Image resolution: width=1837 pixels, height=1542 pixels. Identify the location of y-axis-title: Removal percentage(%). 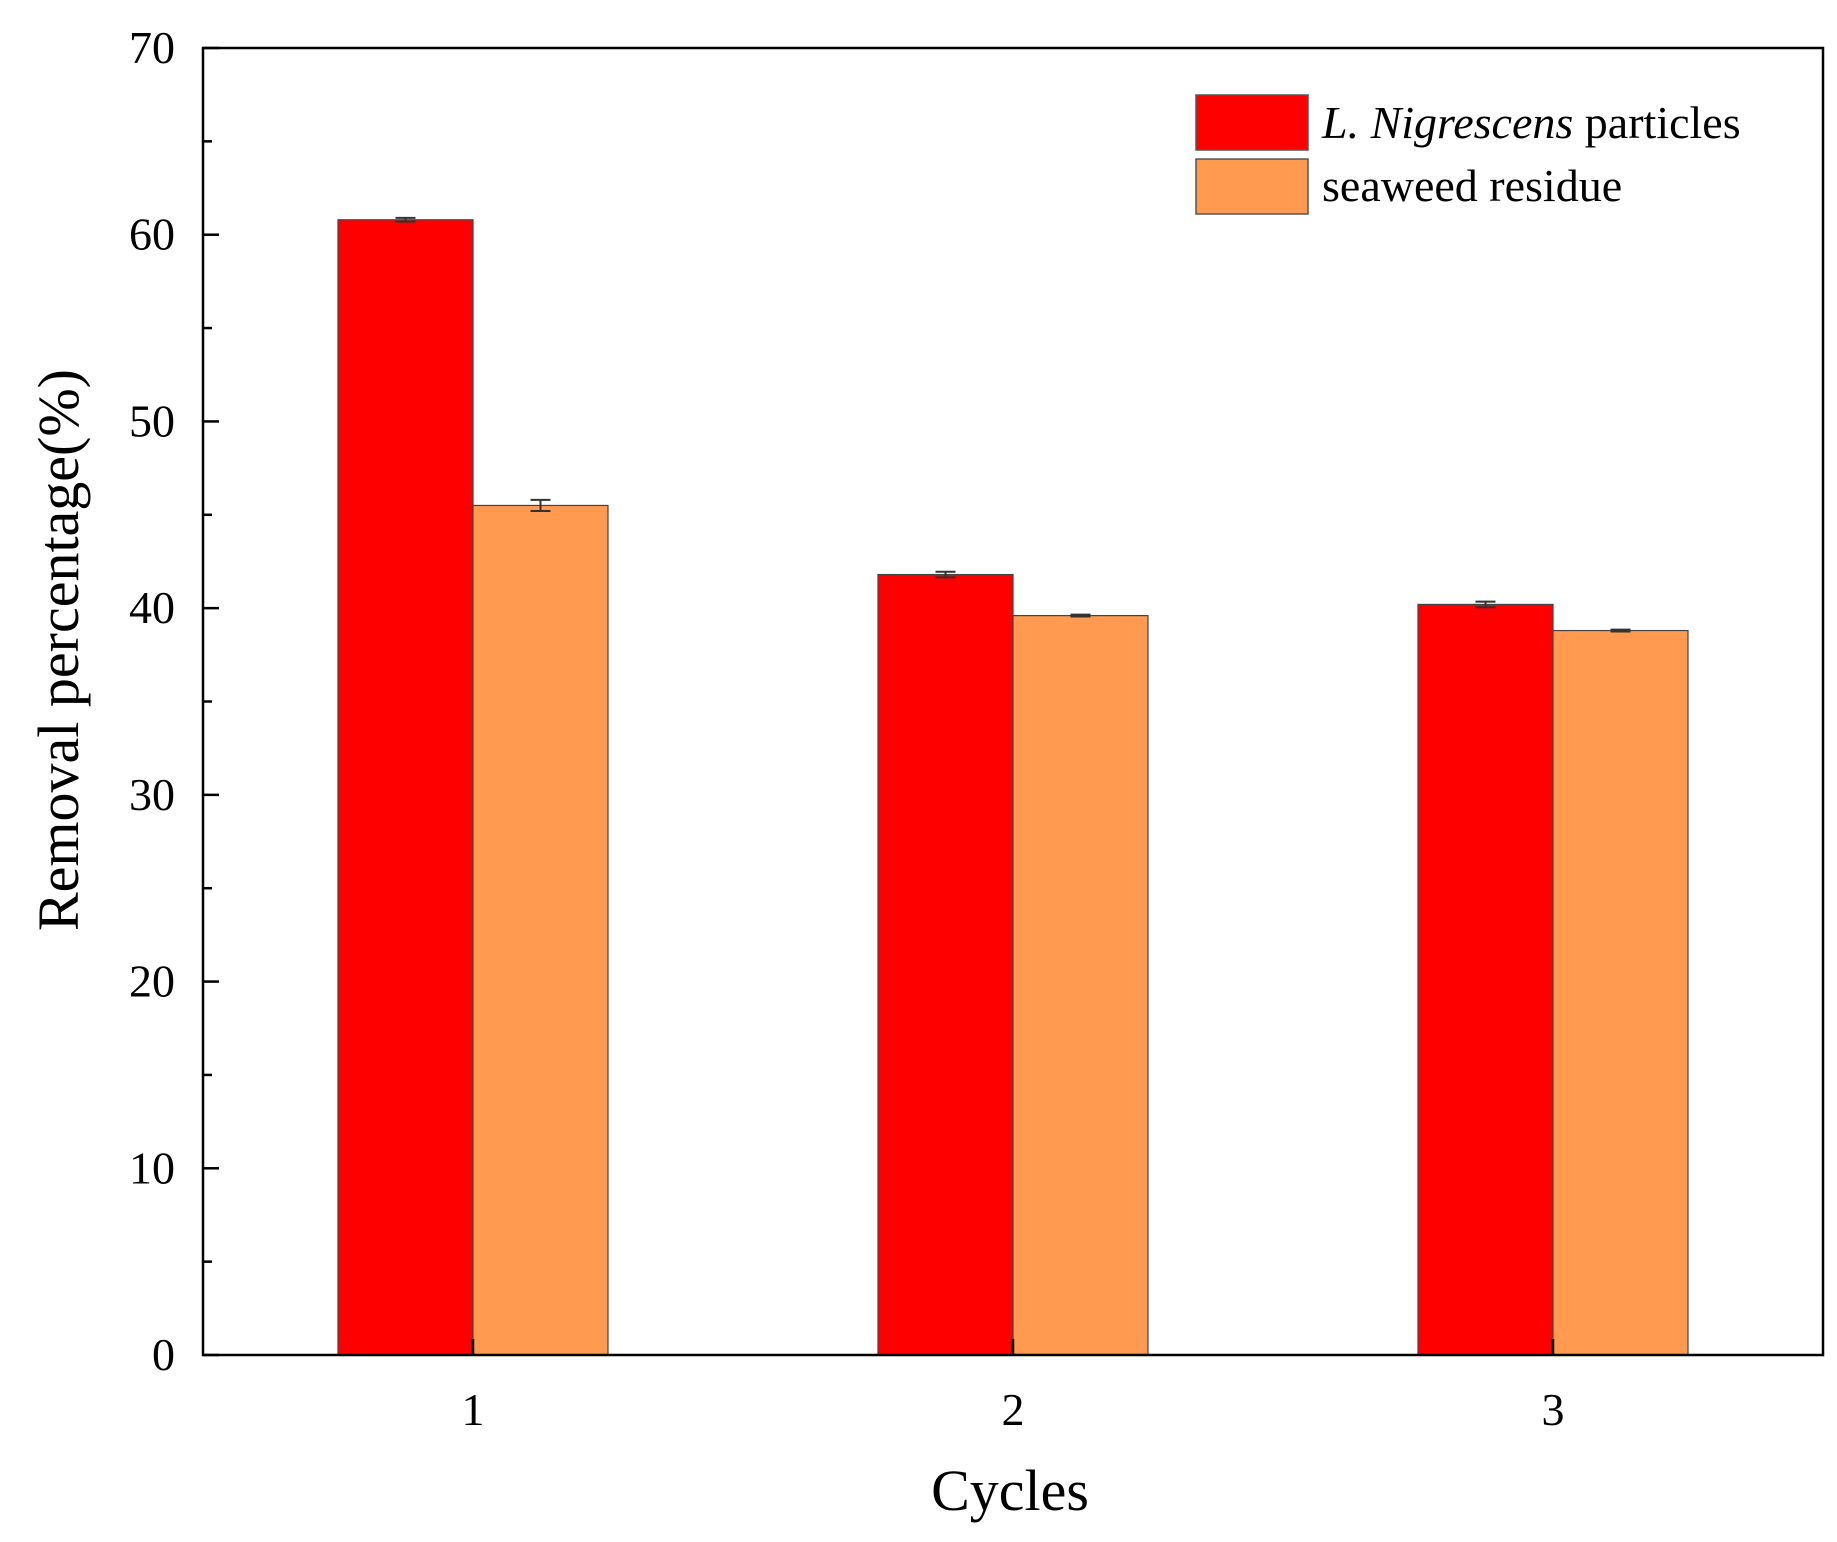
(58, 650).